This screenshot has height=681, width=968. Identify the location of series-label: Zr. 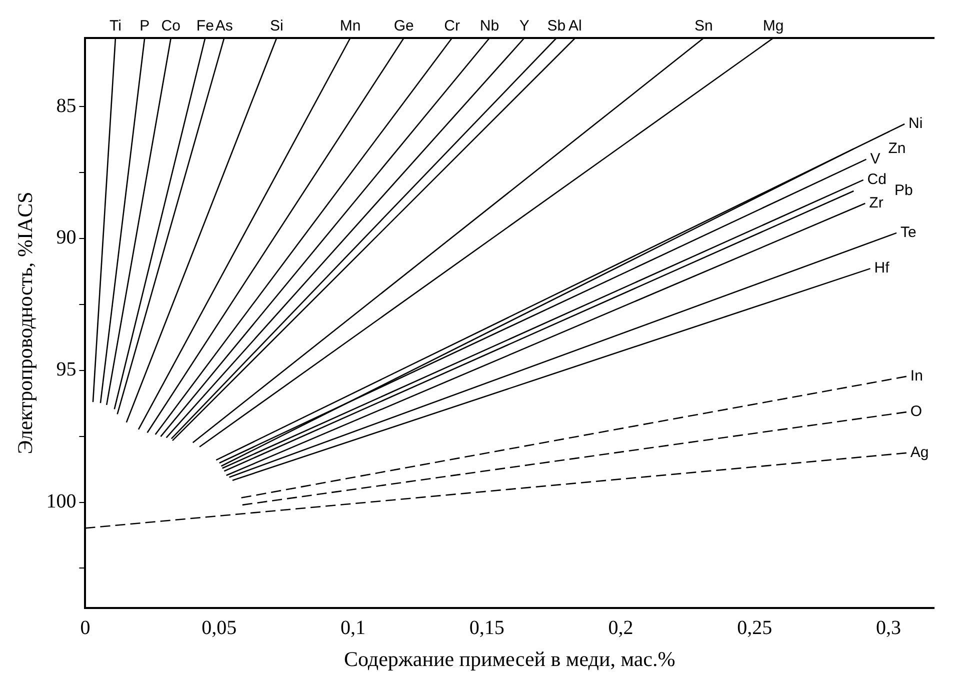
(876, 203).